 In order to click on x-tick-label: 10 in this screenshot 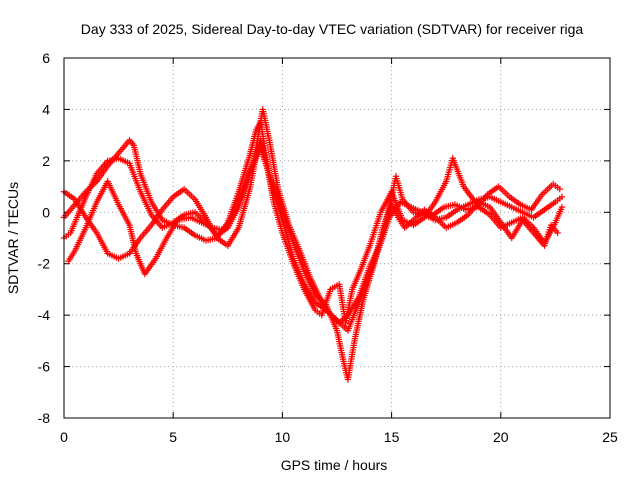, I will do `click(283, 437)`.